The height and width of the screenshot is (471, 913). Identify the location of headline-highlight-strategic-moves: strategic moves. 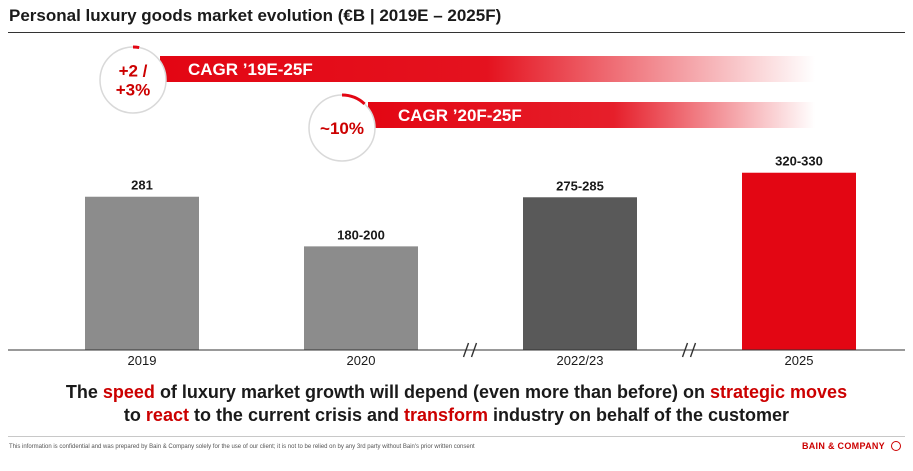
(779, 392).